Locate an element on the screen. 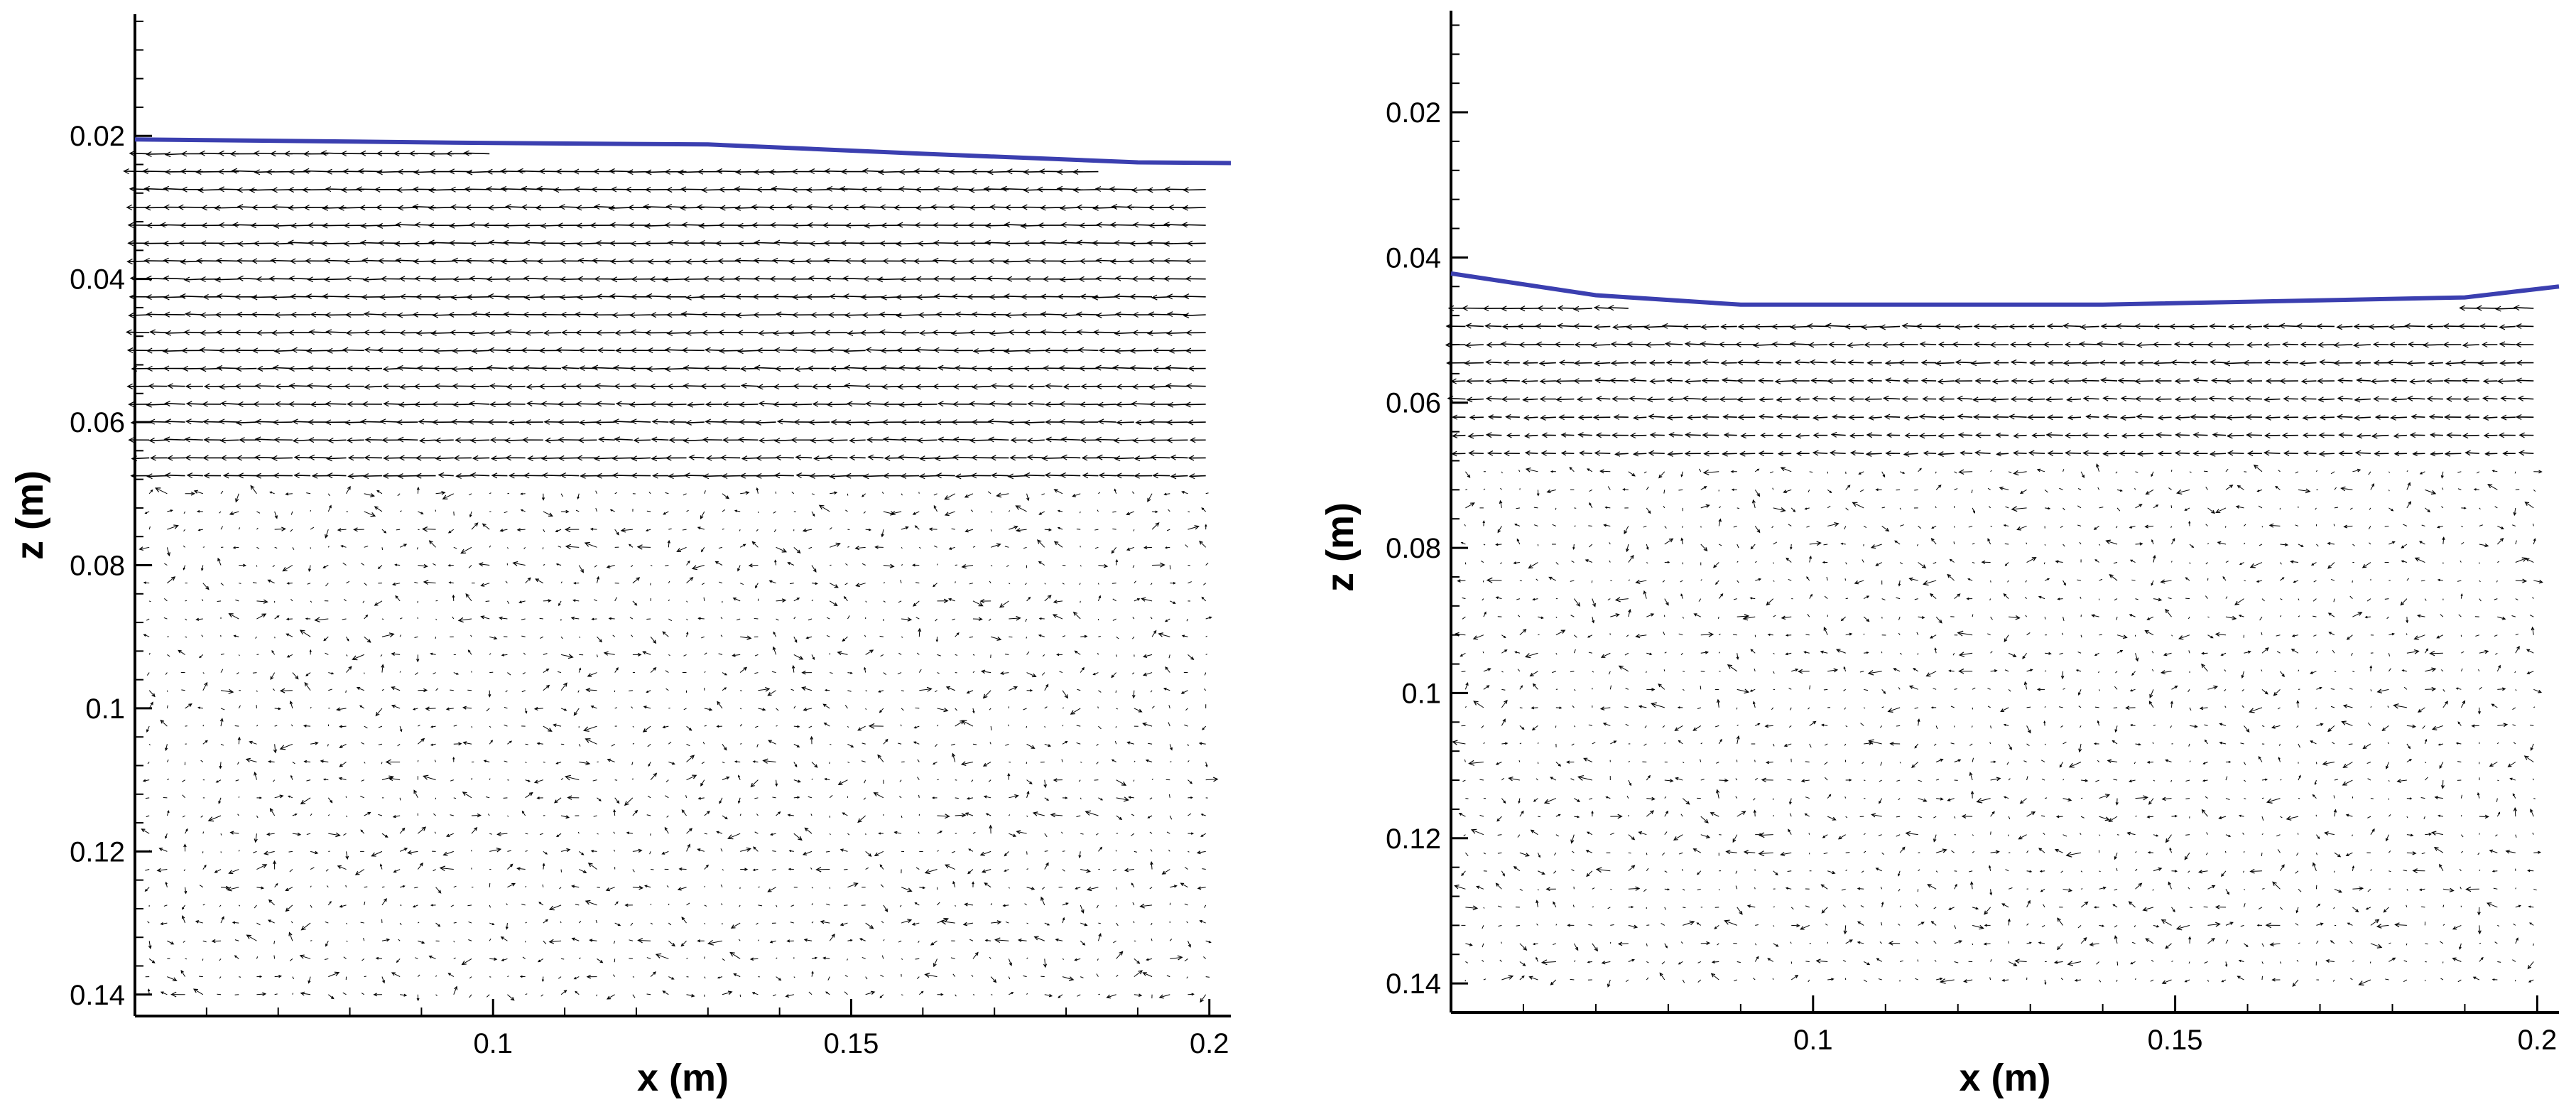 The width and height of the screenshot is (2576, 1102). y-tick-label: 0.08 is located at coordinates (98, 566).